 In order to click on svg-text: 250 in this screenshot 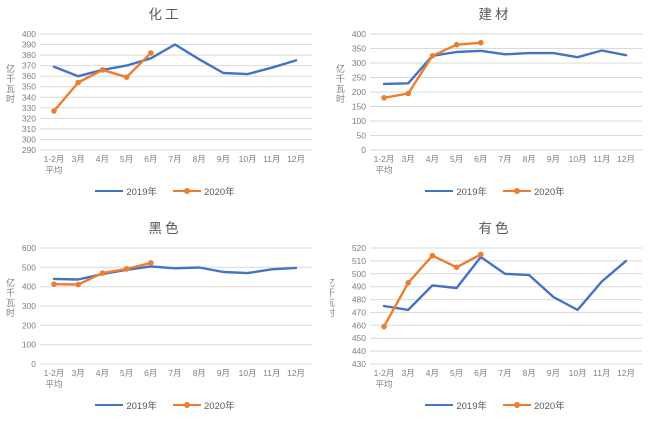, I will do `click(359, 78)`.